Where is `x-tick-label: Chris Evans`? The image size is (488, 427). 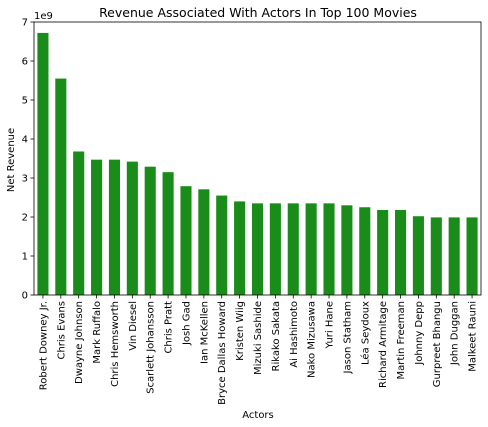
x-tick-label: Chris Evans is located at coordinates (61, 330).